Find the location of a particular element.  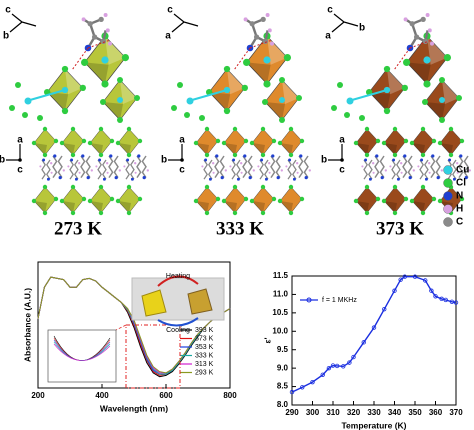

x-tick-label: 200 is located at coordinates (38, 395).